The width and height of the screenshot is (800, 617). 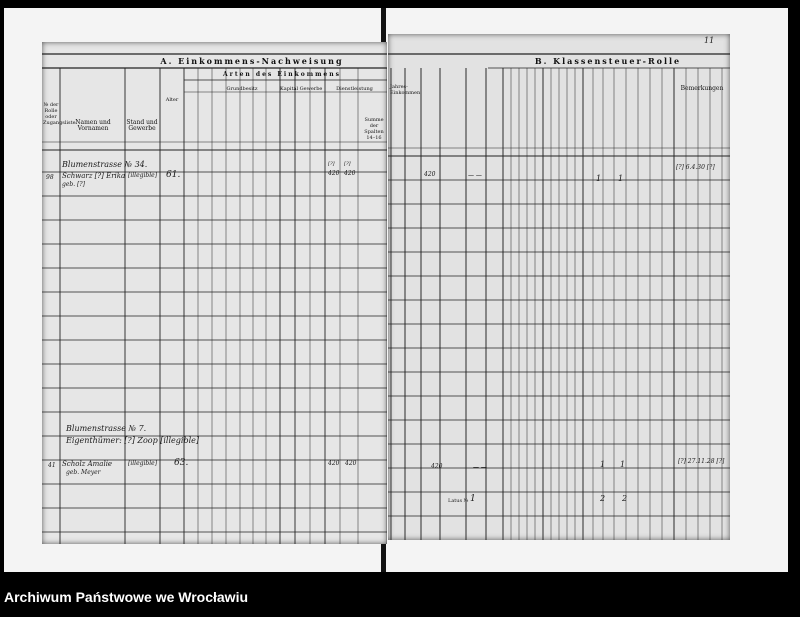 I want to click on entry-2-owner: Eigenthümer: [?] Zoop [illegible], so click(x=132, y=440).